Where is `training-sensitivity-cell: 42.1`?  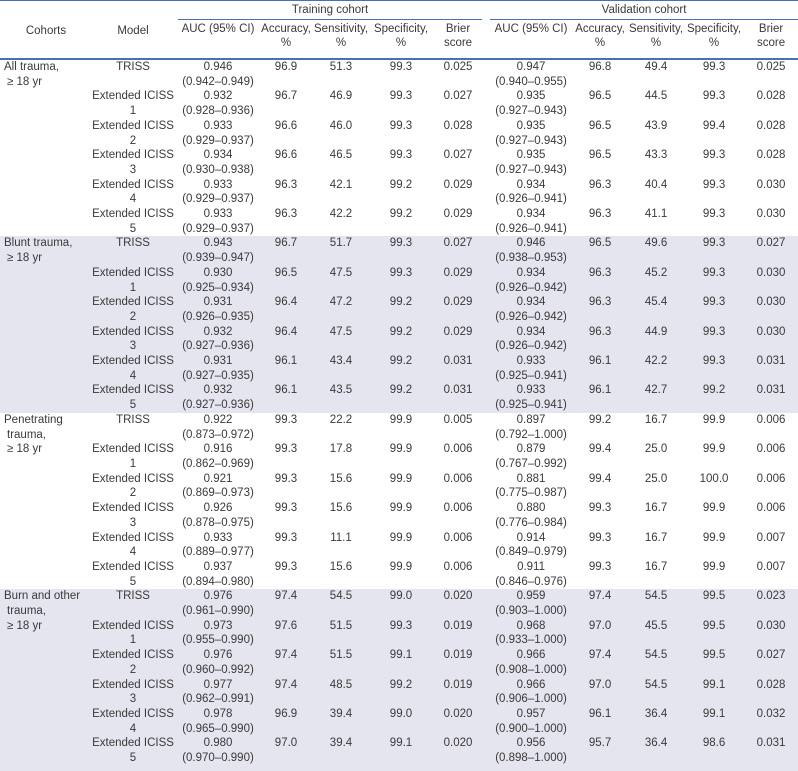 training-sensitivity-cell: 42.1 is located at coordinates (341, 184).